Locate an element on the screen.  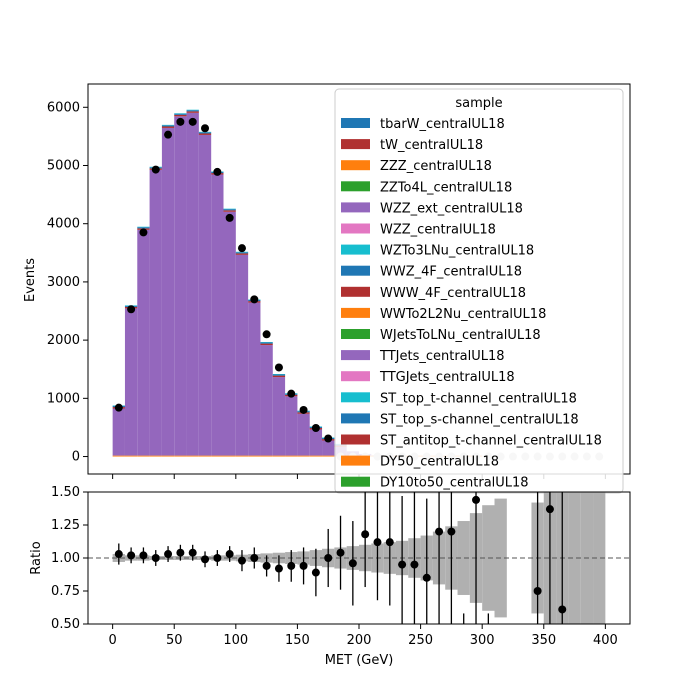
ratio-x-tick-label: 200 is located at coordinates (359, 640).